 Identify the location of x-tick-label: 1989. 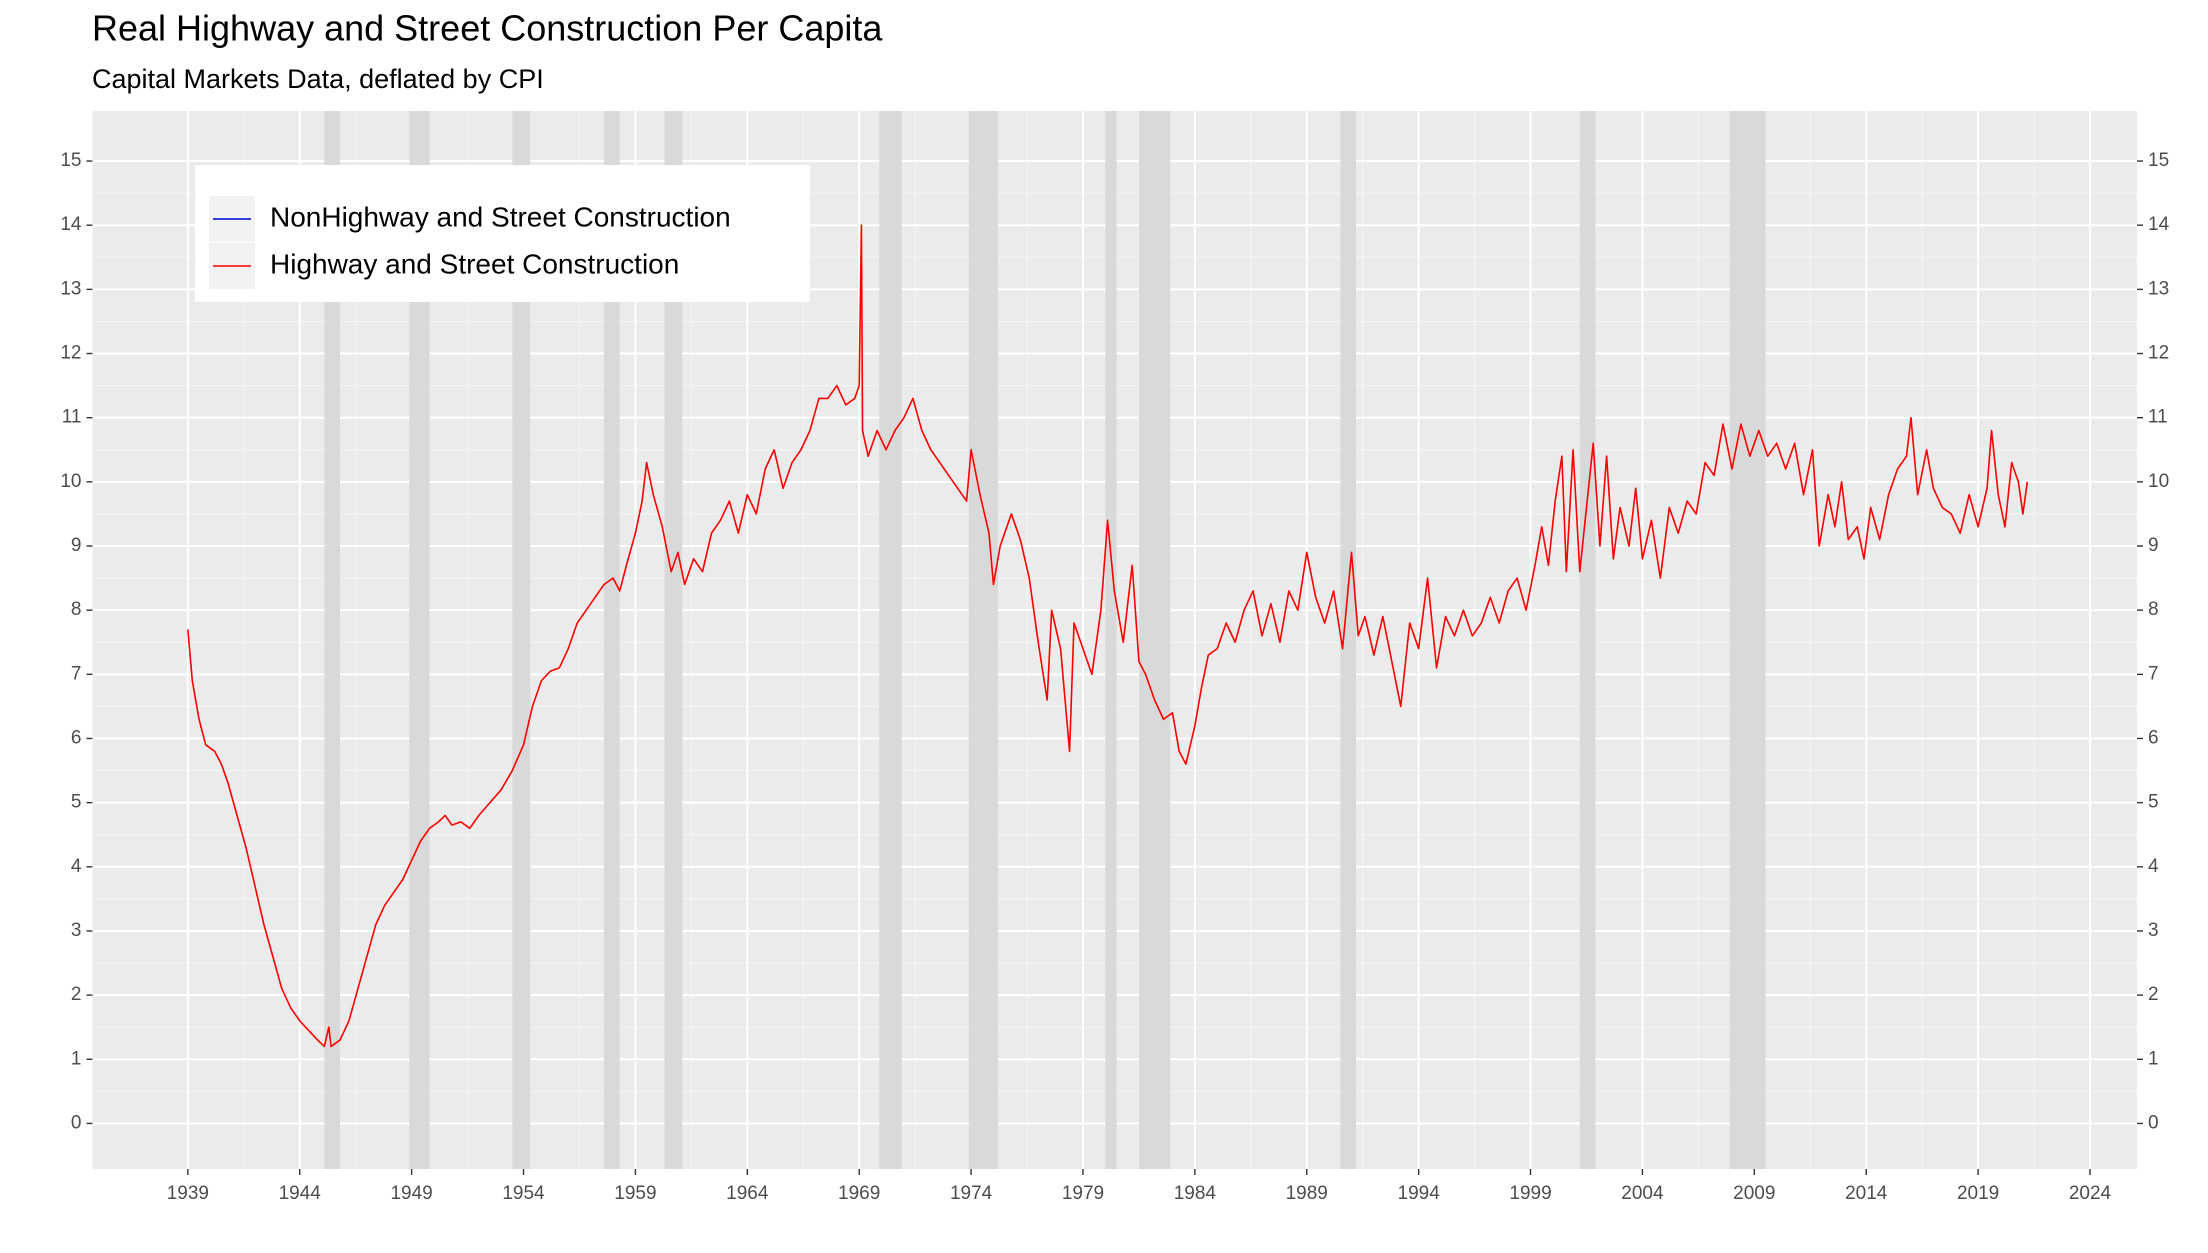
(1307, 1193).